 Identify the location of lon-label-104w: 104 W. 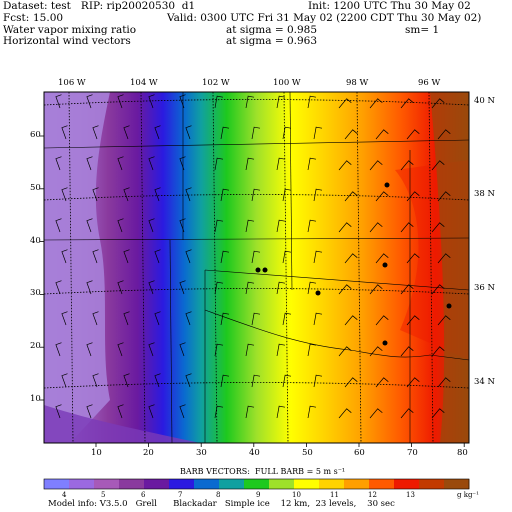
(144, 83).